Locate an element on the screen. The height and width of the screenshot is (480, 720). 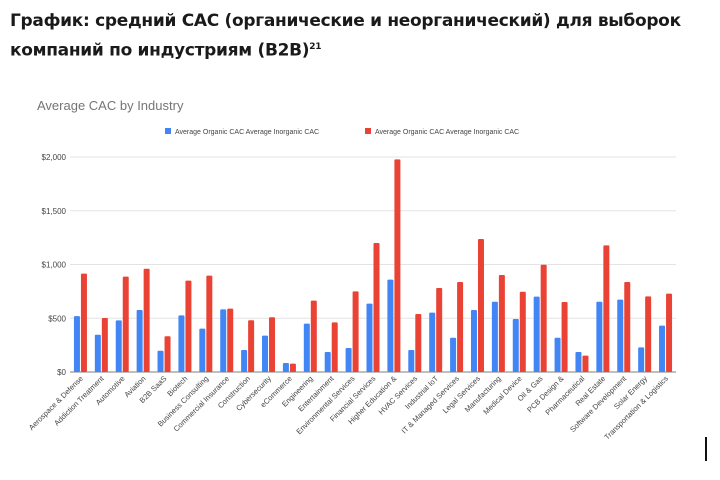
y-tick-label: $2,000 is located at coordinates (54, 157).